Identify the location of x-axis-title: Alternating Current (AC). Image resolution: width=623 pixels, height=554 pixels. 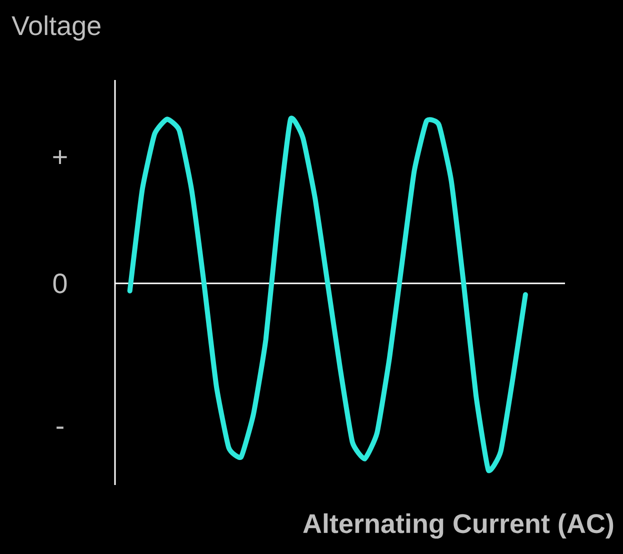
(458, 526).